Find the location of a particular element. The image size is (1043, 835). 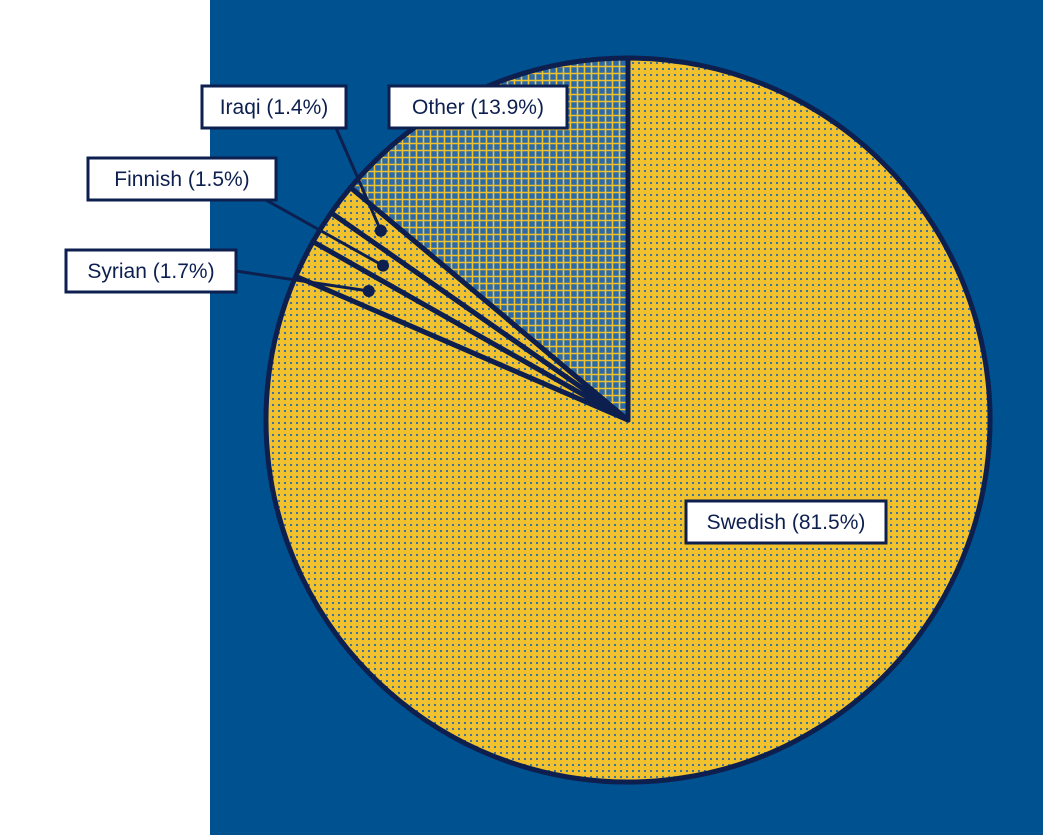

leader-dot-iraqi is located at coordinates (380, 230).